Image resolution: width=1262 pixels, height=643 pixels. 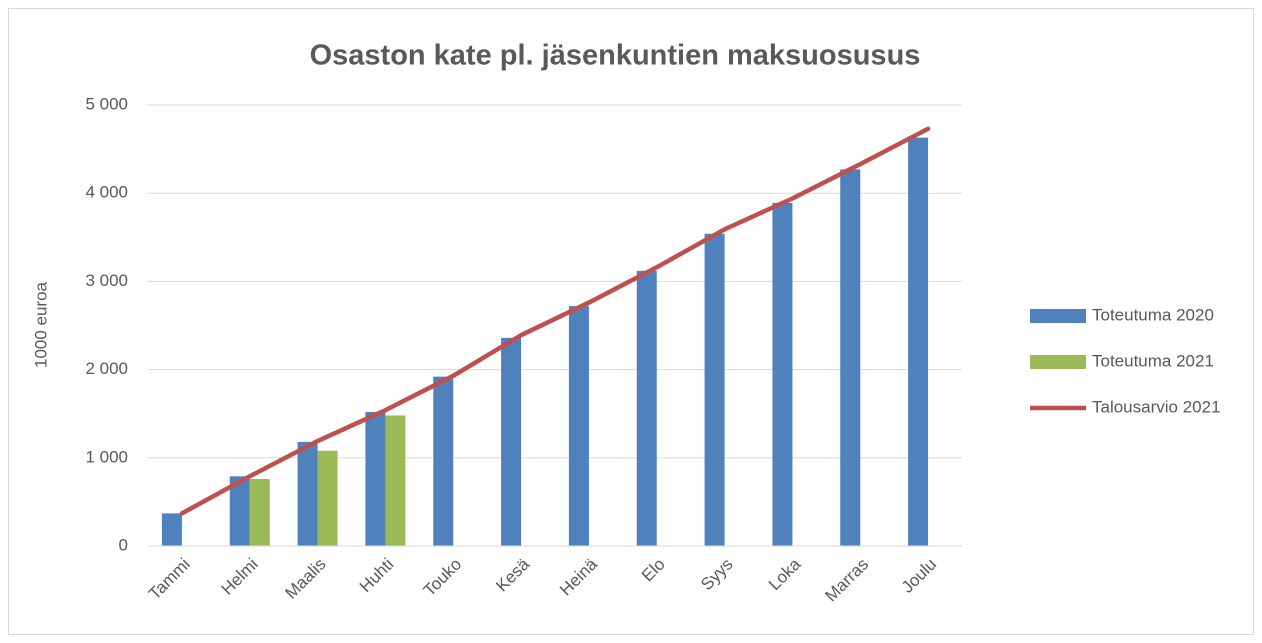 I want to click on legend-label: Toteutuma 2021, so click(x=1153, y=360).